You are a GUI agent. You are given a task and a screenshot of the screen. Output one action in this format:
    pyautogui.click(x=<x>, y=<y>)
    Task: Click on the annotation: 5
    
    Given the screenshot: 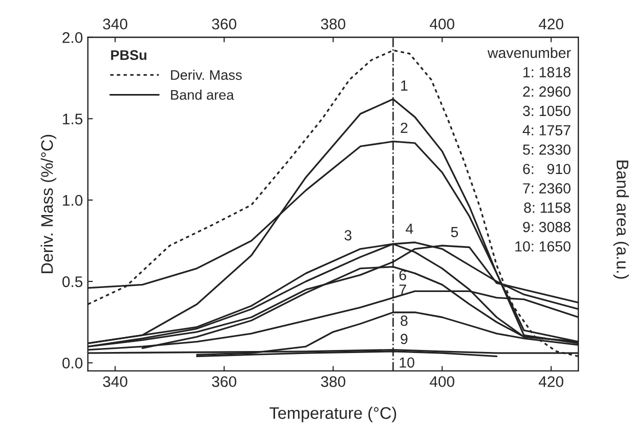 What is the action you would take?
    pyautogui.click(x=454, y=232)
    